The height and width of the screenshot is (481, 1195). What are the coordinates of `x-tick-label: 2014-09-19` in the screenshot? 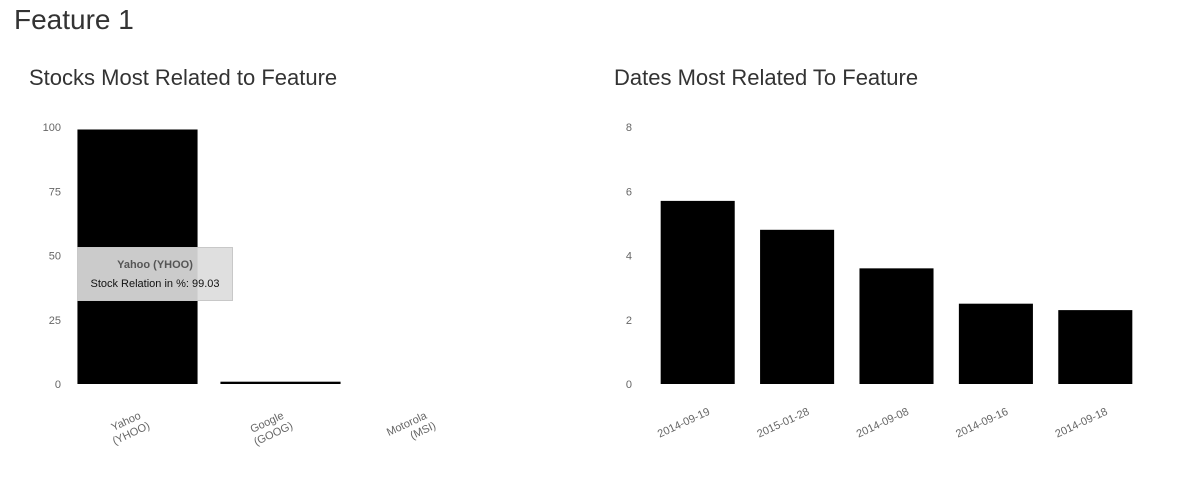 It's located at (684, 423).